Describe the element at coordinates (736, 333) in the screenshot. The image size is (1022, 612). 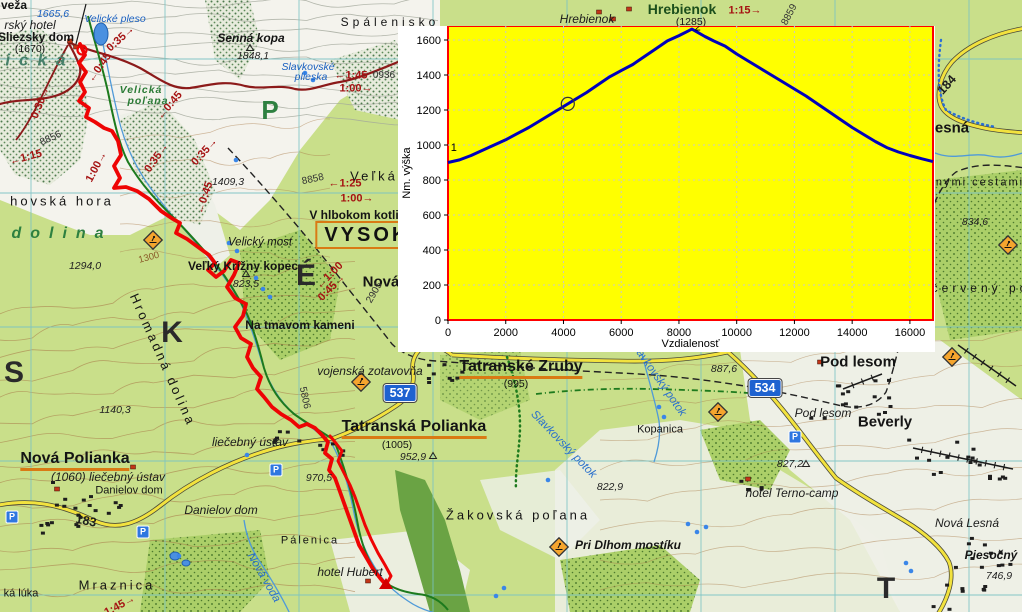
I see `x-tick-label: 10000` at that location.